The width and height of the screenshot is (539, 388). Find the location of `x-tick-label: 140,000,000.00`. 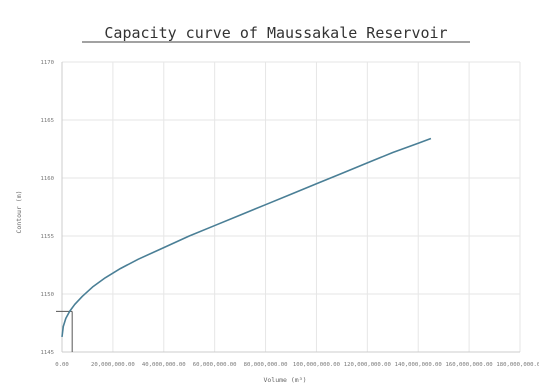

x-tick-label: 140,000,000.00 is located at coordinates (418, 365).